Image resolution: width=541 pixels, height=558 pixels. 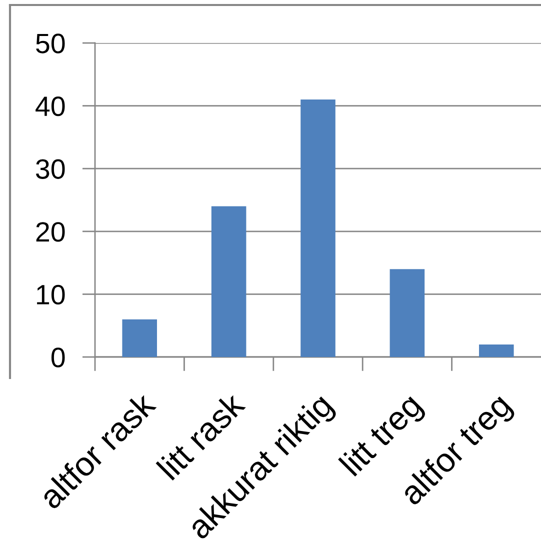 I want to click on y-tick-label: 0, so click(x=58, y=358).